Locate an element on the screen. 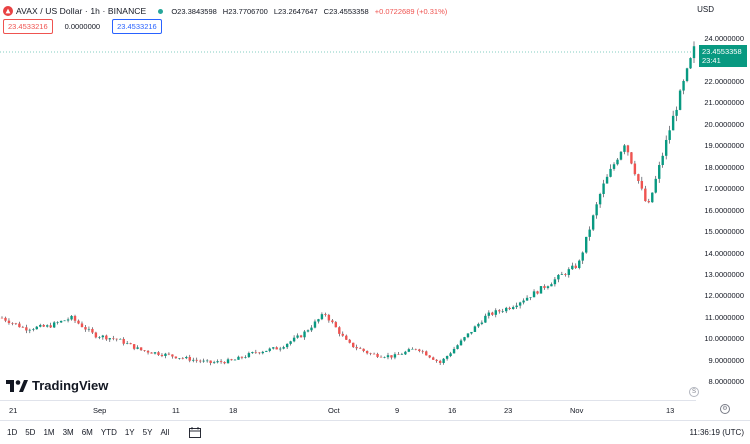 This screenshot has width=750, height=444. price-tick: 22.0000000 is located at coordinates (724, 81).